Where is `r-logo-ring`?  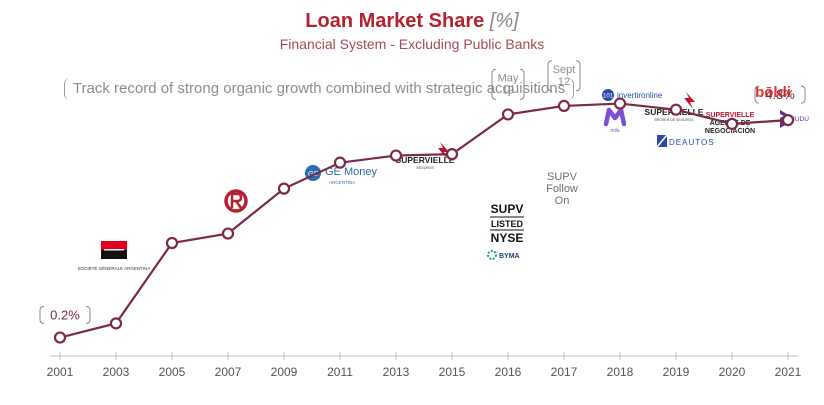 r-logo-ring is located at coordinates (236, 201).